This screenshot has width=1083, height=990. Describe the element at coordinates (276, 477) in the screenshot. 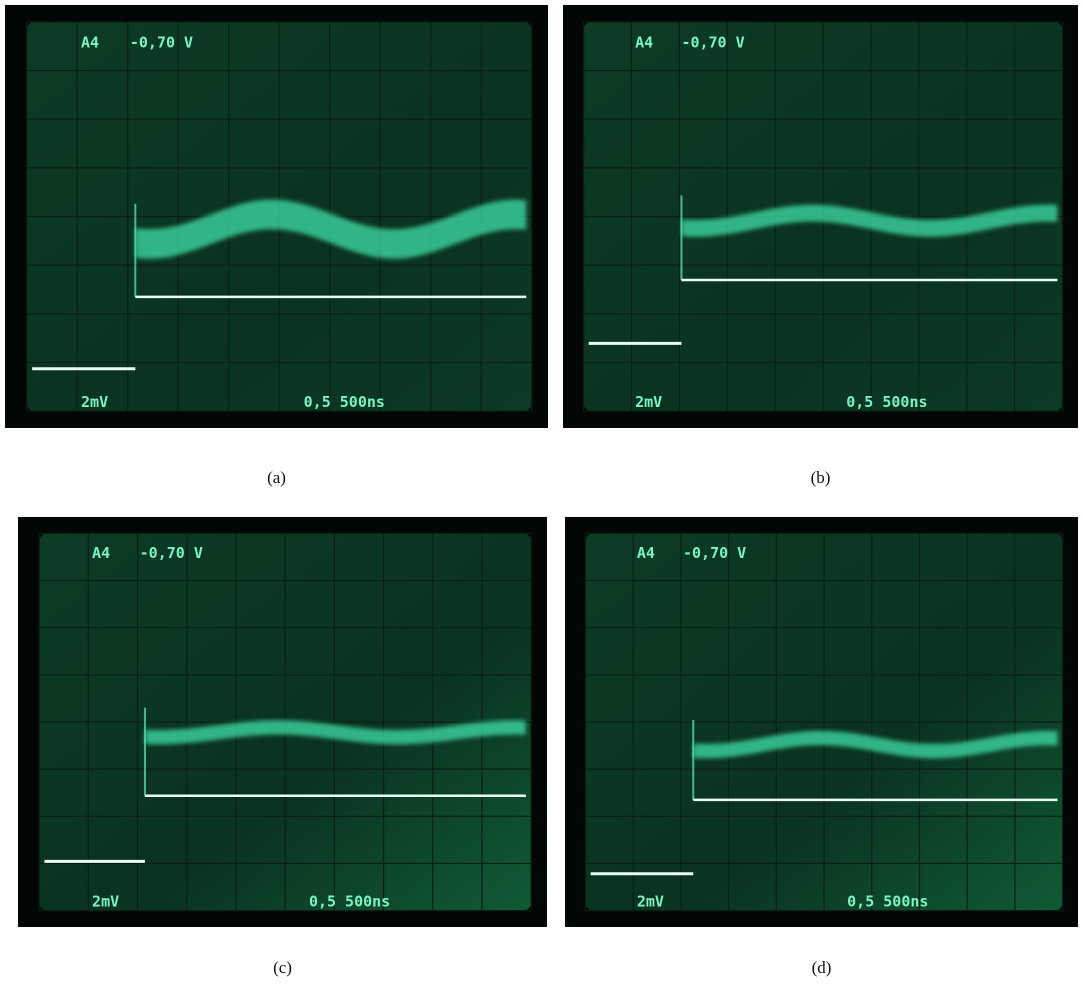

I see `caption: (a)` at that location.